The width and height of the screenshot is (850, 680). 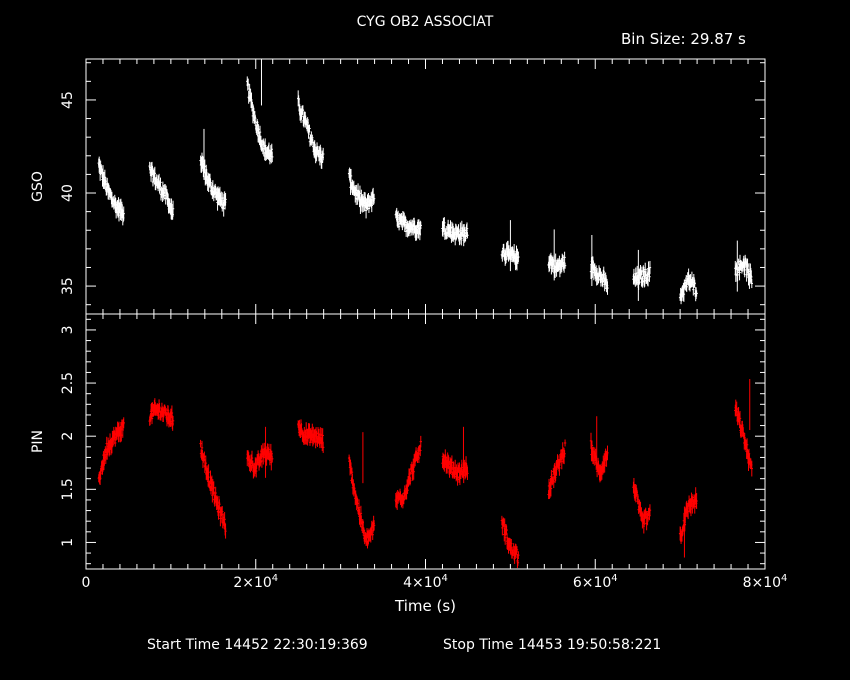 I want to click on y-tick-label-bottom: 3, so click(x=68, y=329).